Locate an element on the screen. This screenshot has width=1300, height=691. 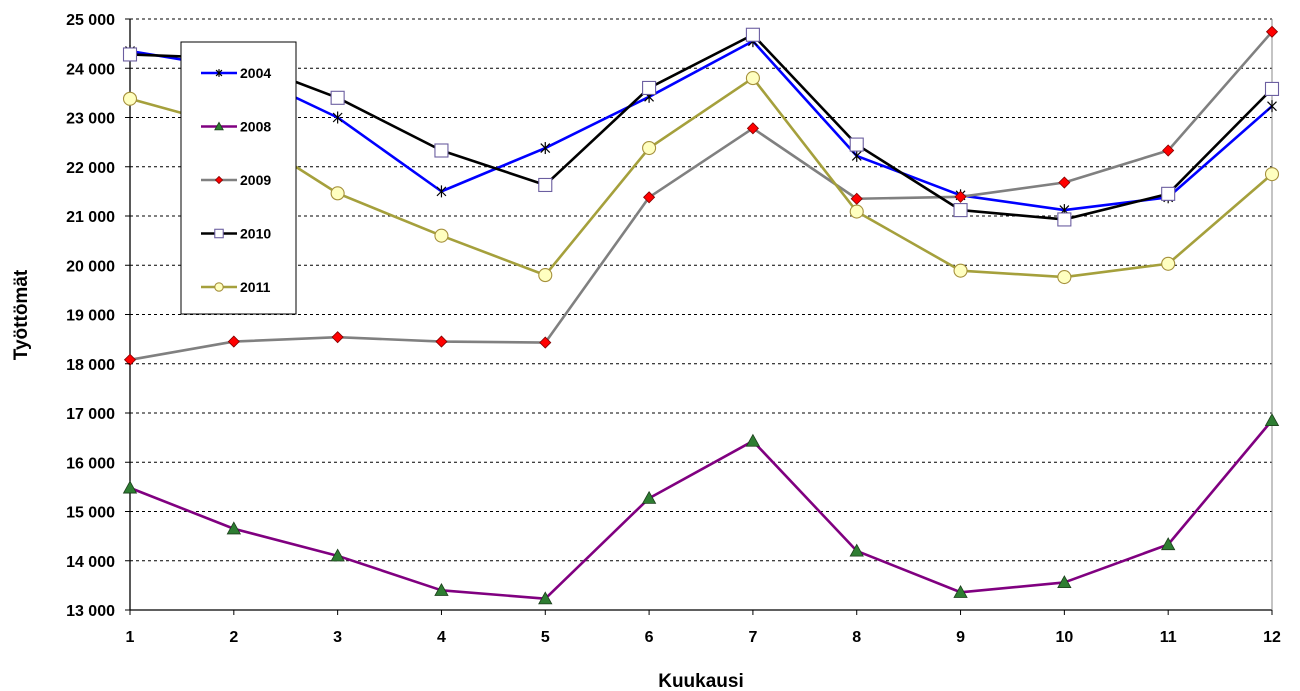
x-tick-label: 8 is located at coordinates (856, 637).